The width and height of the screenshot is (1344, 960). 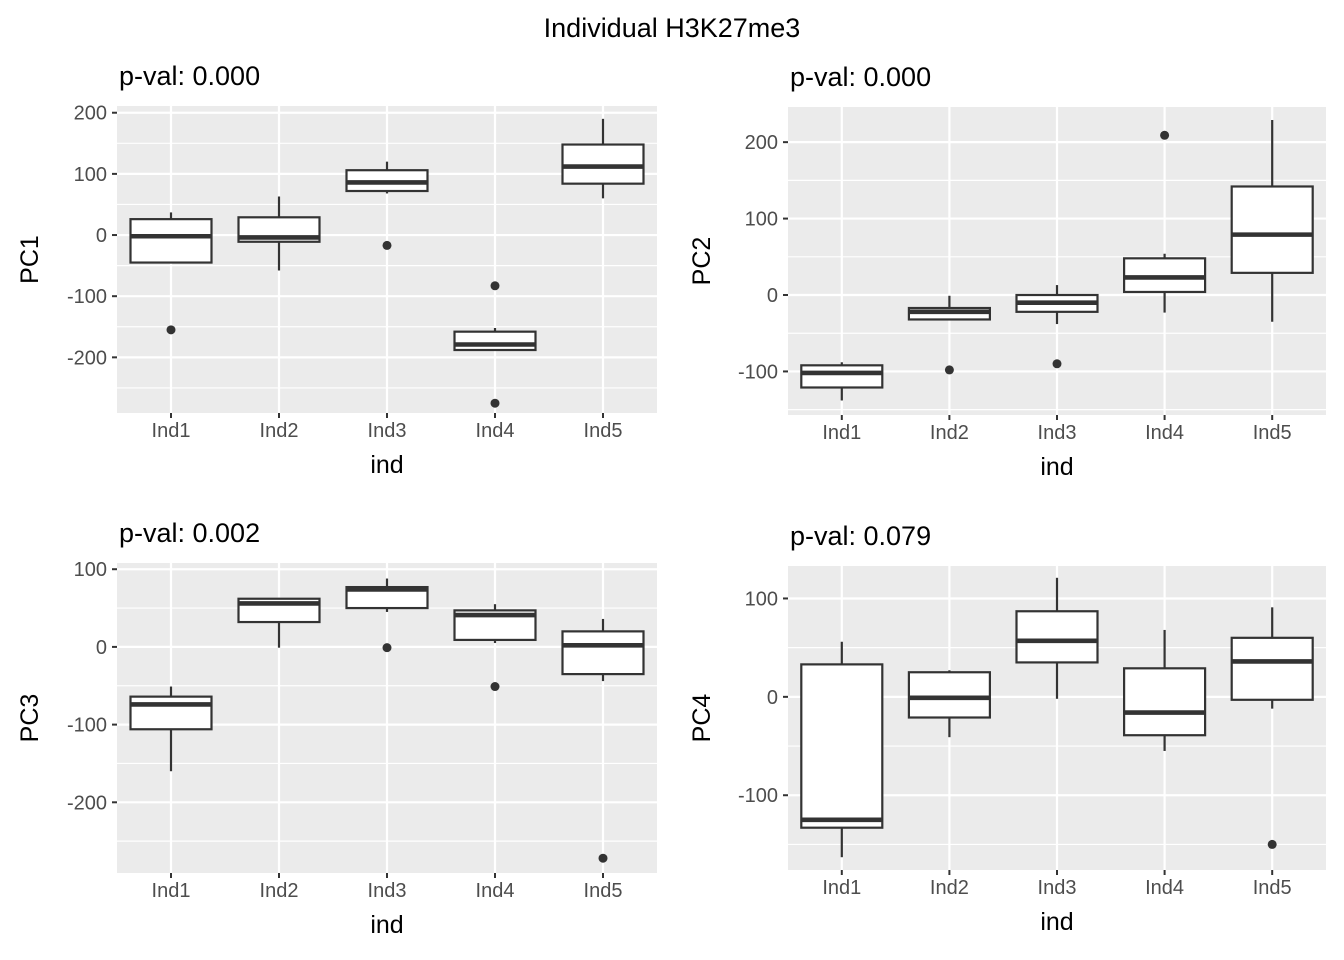 I want to click on y-axis-title: PC3, so click(x=30, y=718).